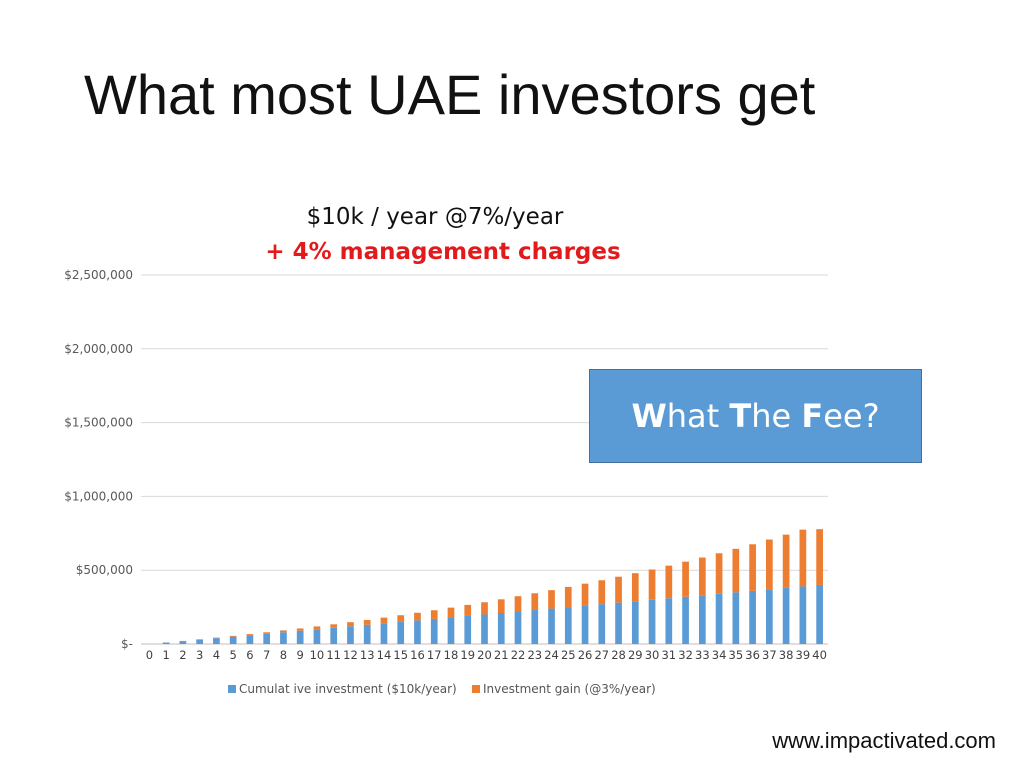  What do you see at coordinates (417, 655) in the screenshot?
I see `x-tick-label: 16` at bounding box center [417, 655].